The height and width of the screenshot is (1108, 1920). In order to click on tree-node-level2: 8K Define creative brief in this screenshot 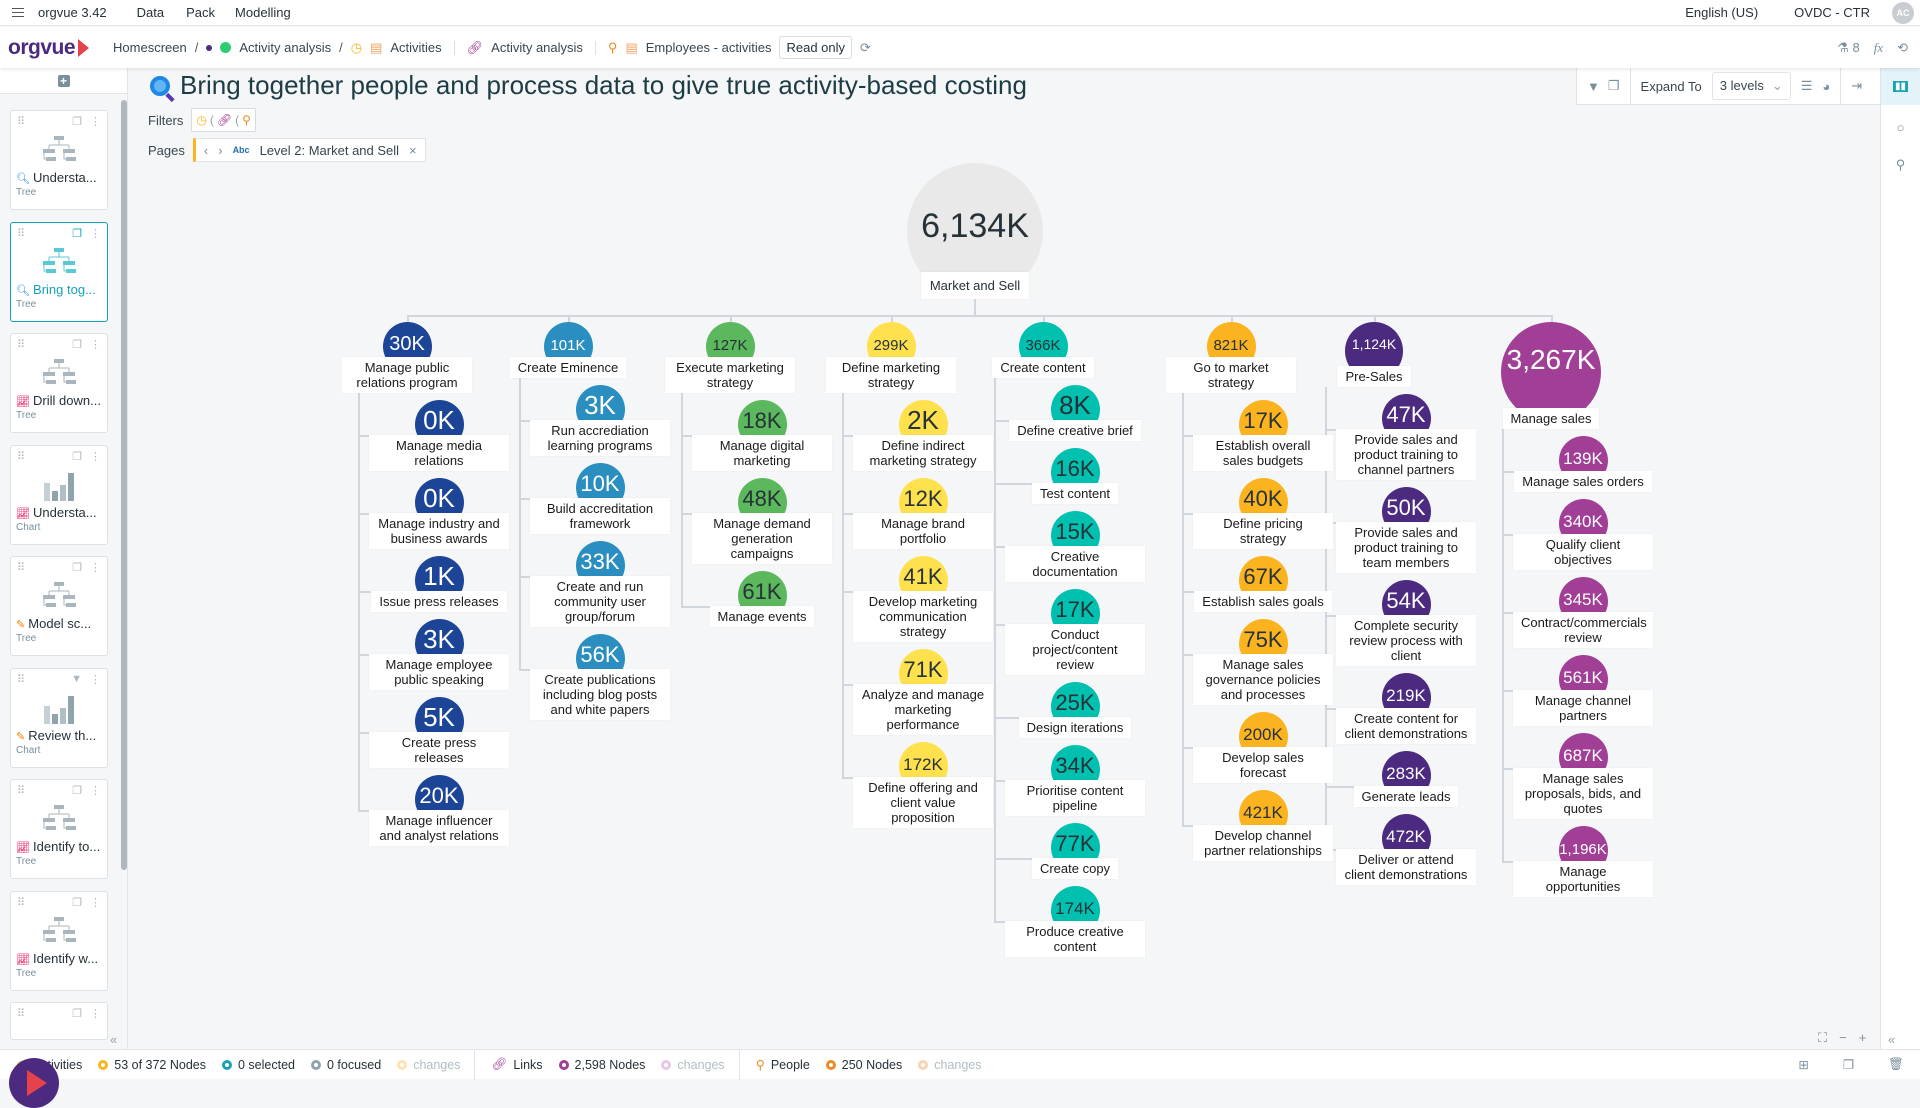, I will do `click(1072, 409)`.